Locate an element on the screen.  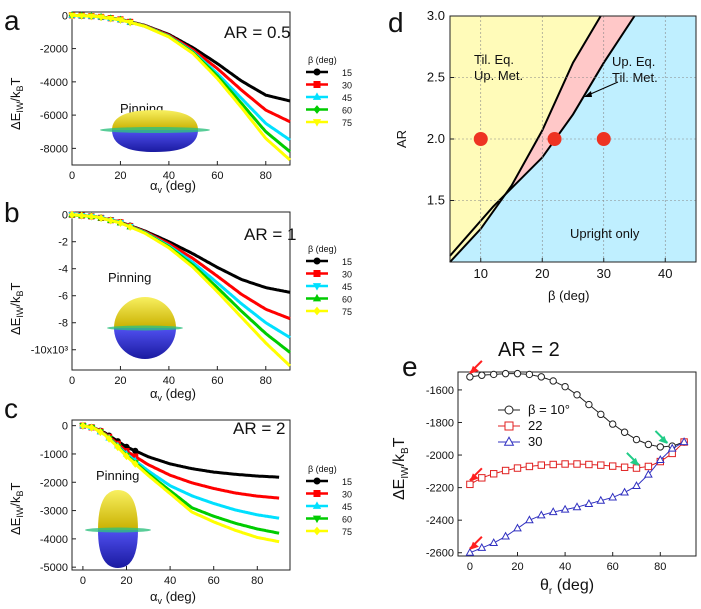
panel-e-legend-label: 30 is located at coordinates (535, 441).